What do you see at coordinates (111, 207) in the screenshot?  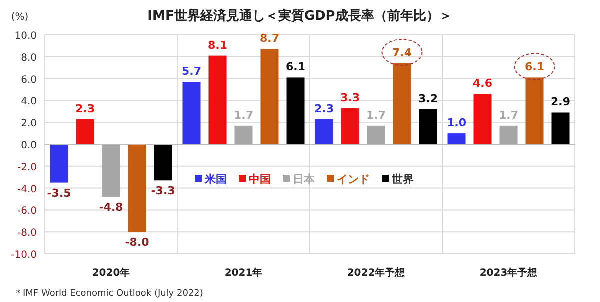 I see `data-label: -4.8` at bounding box center [111, 207].